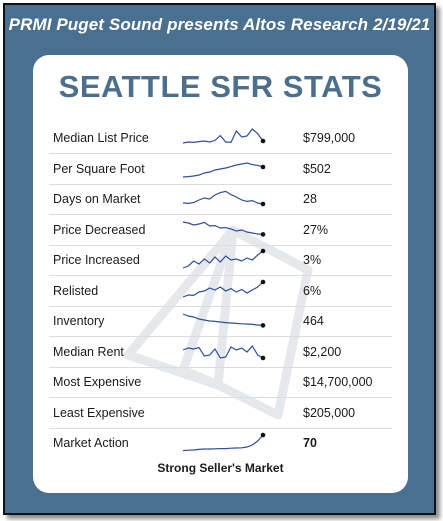 Image resolution: width=443 pixels, height=521 pixels. I want to click on stat-row: Median List Price $799,000, so click(220, 138).